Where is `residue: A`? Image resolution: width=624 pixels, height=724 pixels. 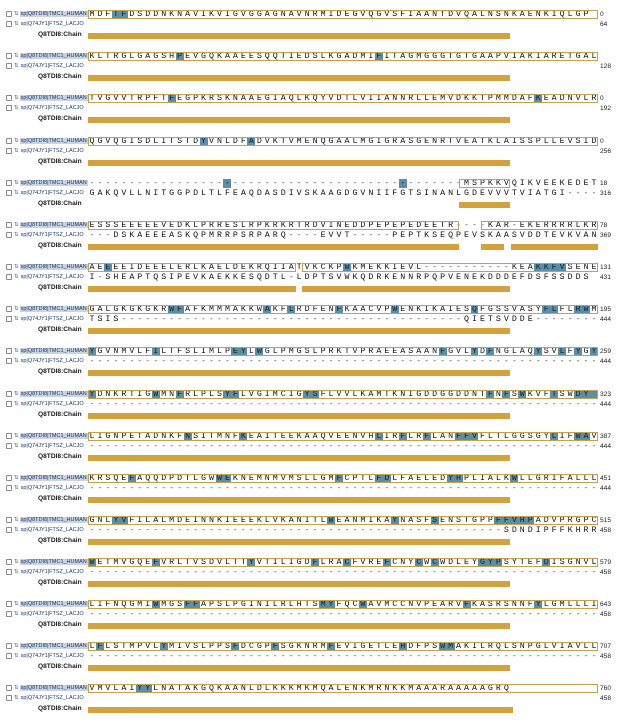
residue: A is located at coordinates (411, 520).